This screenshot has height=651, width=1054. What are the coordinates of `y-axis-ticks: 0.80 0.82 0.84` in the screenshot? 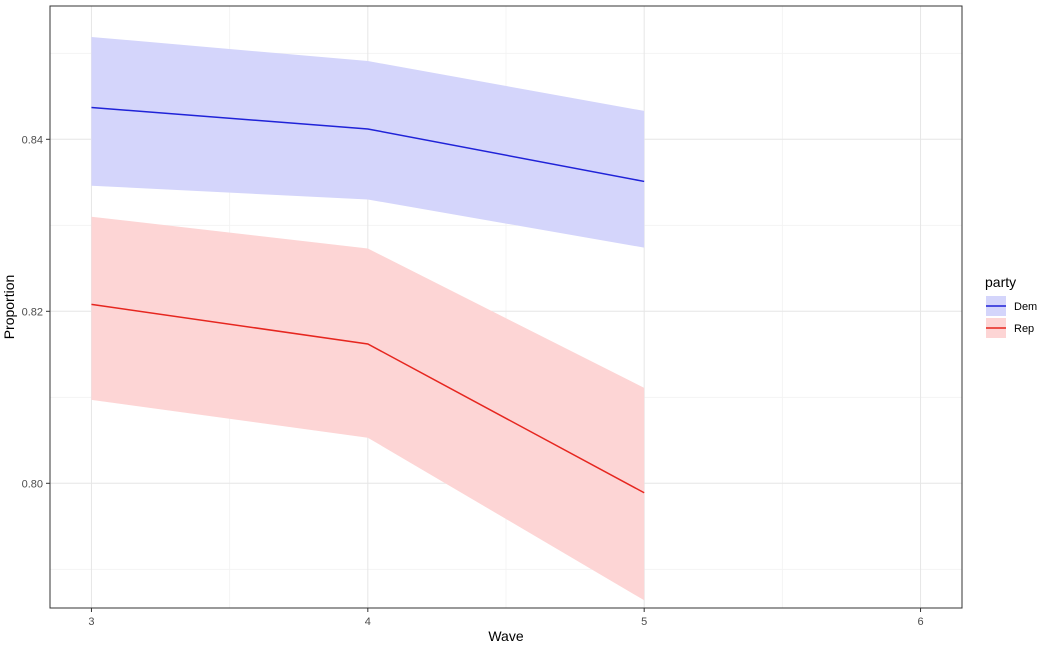 It's located at (36, 312).